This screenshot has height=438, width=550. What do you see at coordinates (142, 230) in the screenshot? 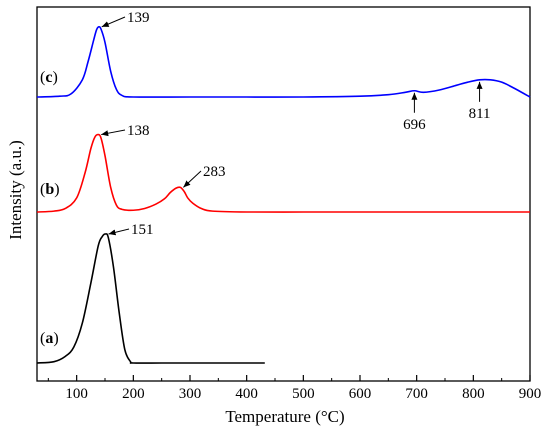
I see `annotation-label: 151` at bounding box center [142, 230].